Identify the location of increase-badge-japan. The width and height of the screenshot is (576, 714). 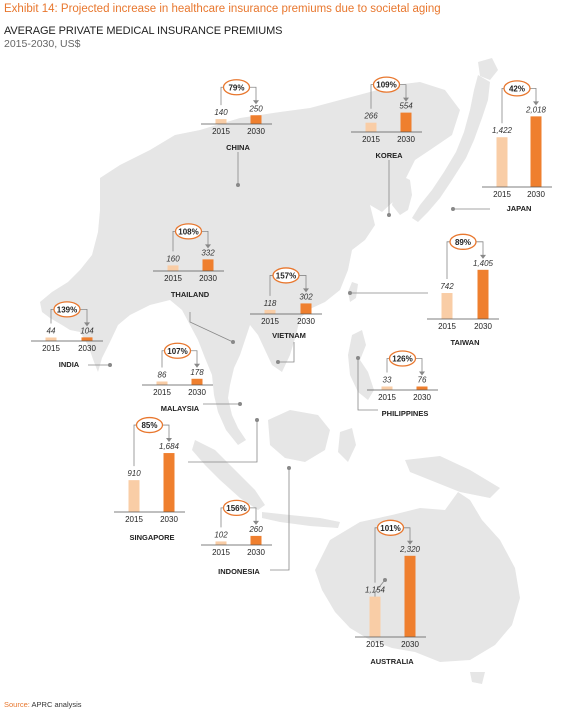
(517, 88).